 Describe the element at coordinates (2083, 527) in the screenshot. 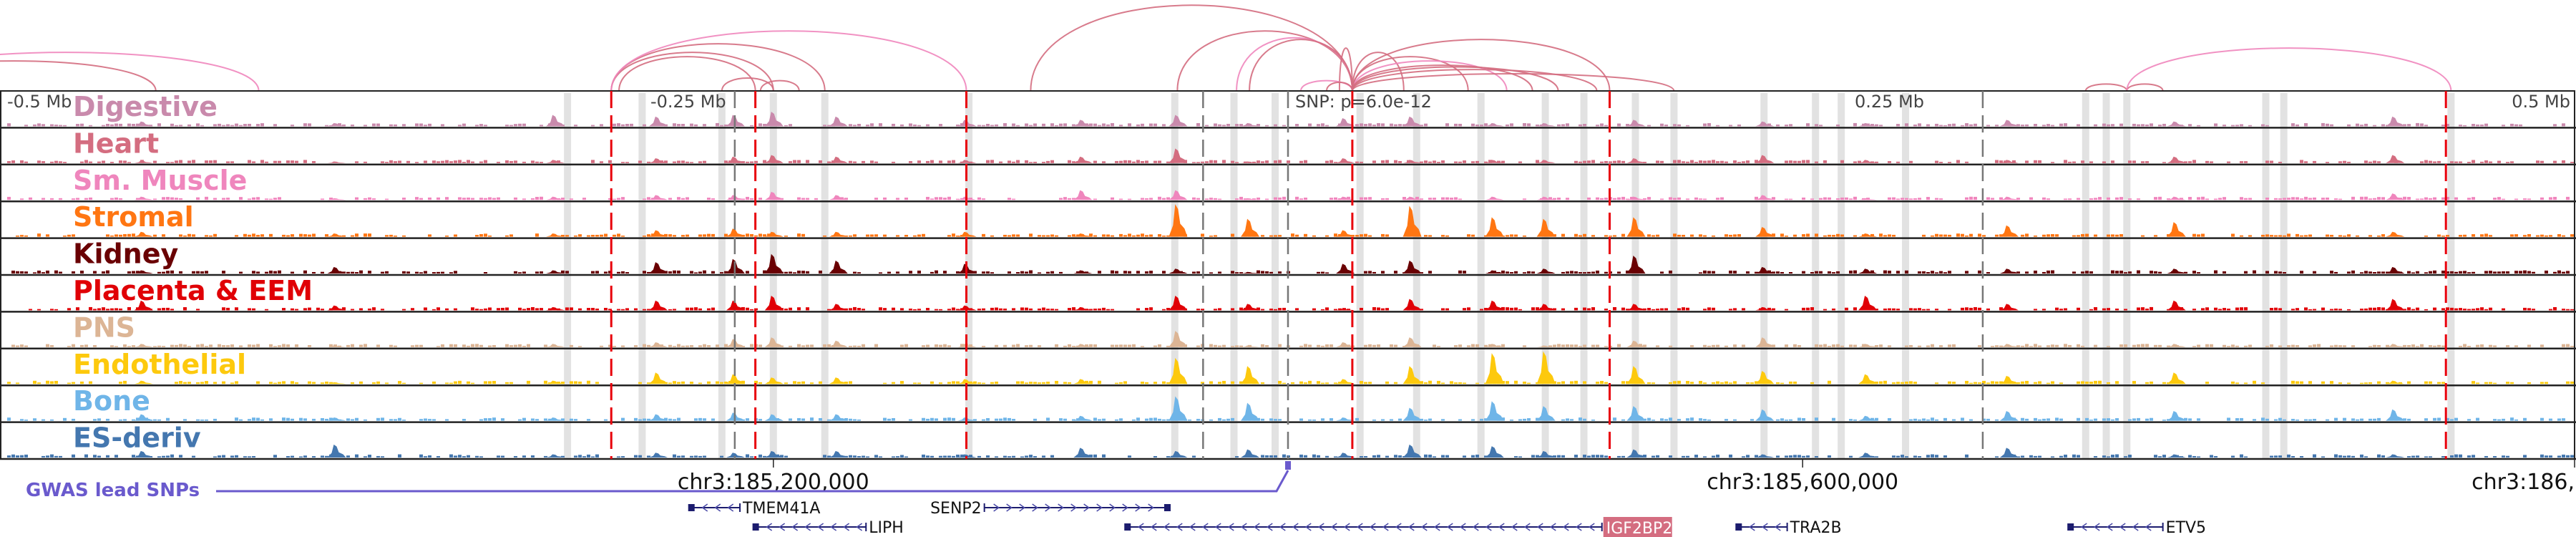

I see `strand-arrow-left-icon` at that location.